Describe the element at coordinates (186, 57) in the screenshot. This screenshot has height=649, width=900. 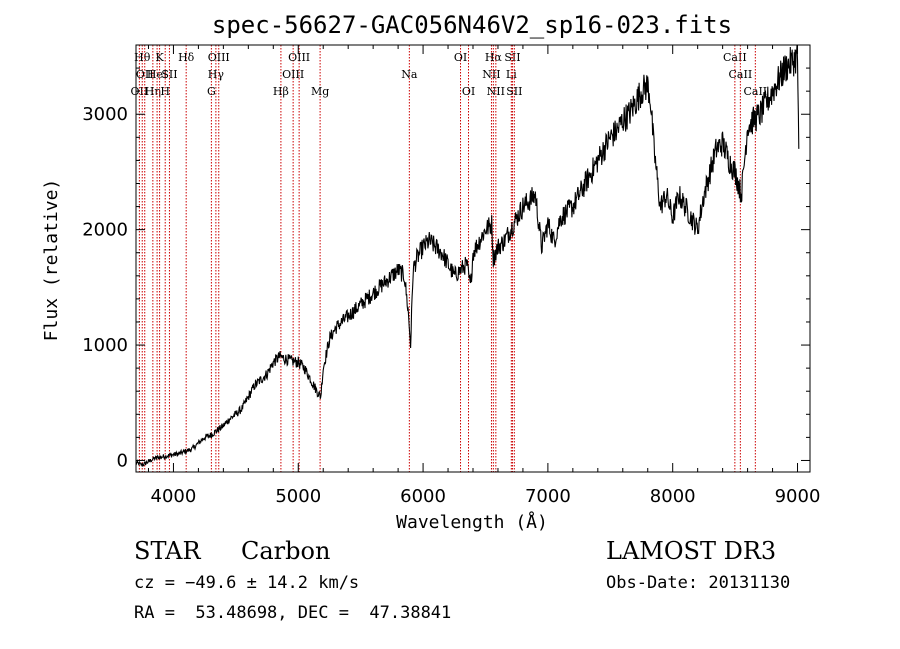
I see `line-marker-label: Hδ` at that location.